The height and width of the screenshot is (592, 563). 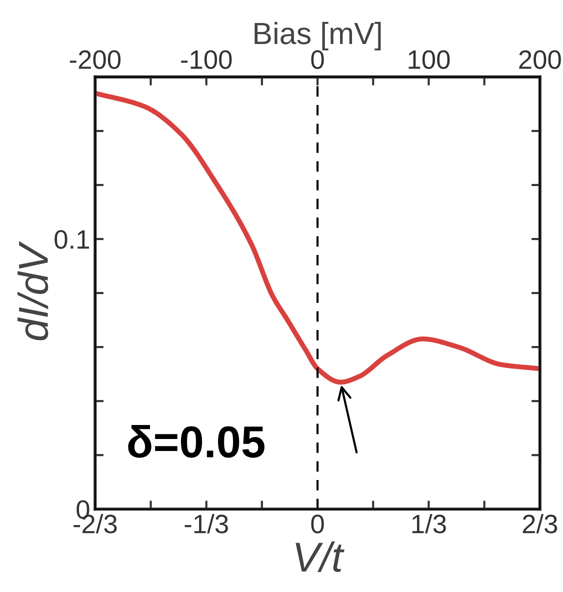 I want to click on y-axis-title: dI/dV, so click(x=33, y=290).